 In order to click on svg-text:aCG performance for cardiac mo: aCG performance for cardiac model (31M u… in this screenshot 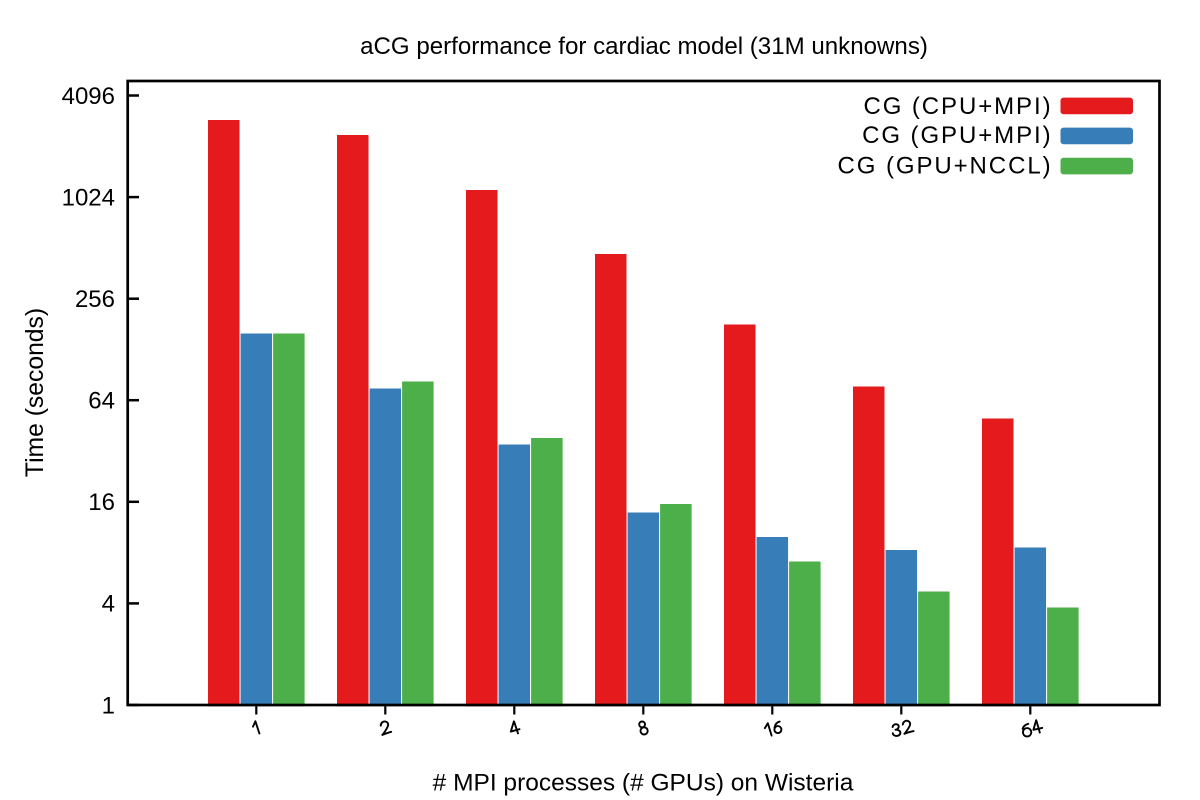, I will do `click(644, 46)`.